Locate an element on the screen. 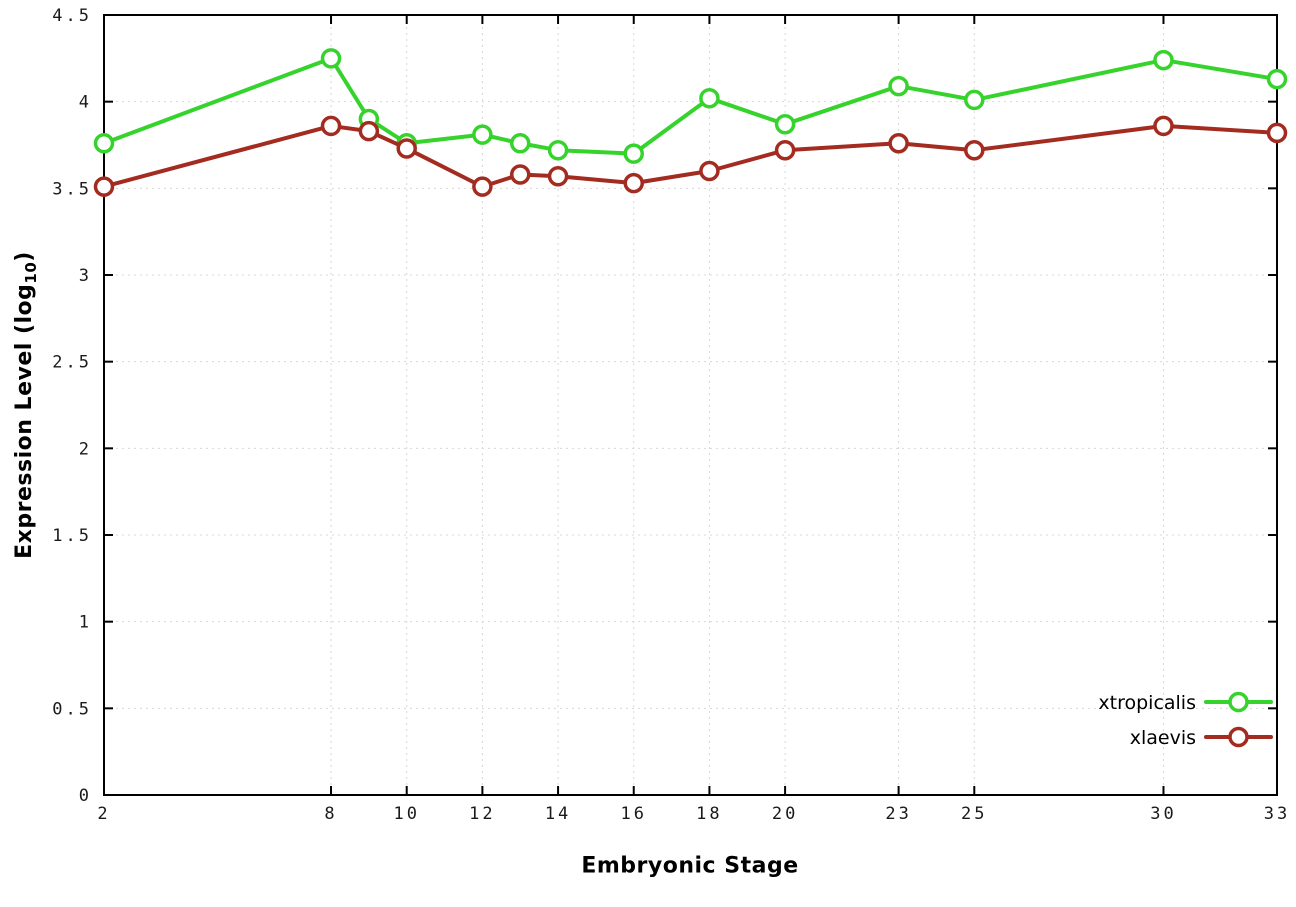 This screenshot has width=1296, height=907. y-axis-title-subscript: 10 is located at coordinates (31, 272).